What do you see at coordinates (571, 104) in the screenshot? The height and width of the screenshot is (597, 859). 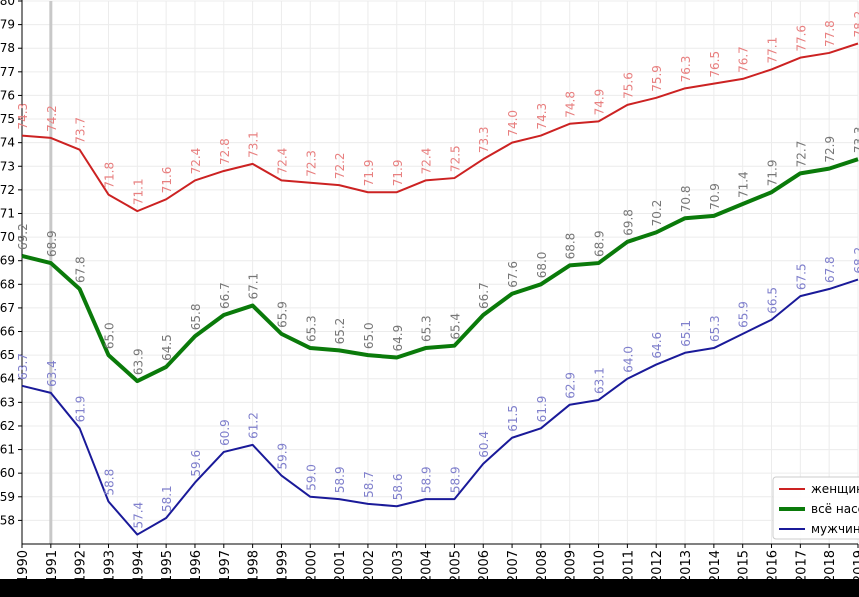 I see `data-label: 74.8` at bounding box center [571, 104].